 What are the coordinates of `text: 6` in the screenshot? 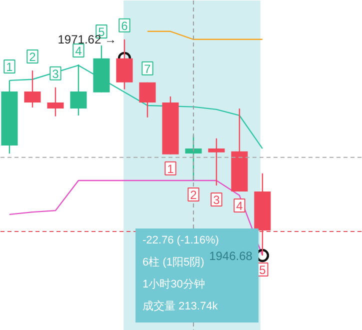 It's located at (124, 25).